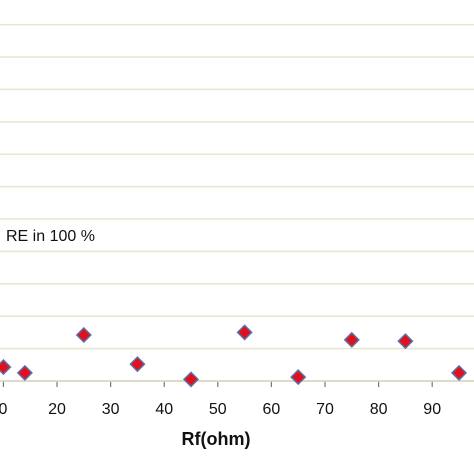 Image resolution: width=474 pixels, height=474 pixels. I want to click on x-tick-label: 60, so click(272, 409).